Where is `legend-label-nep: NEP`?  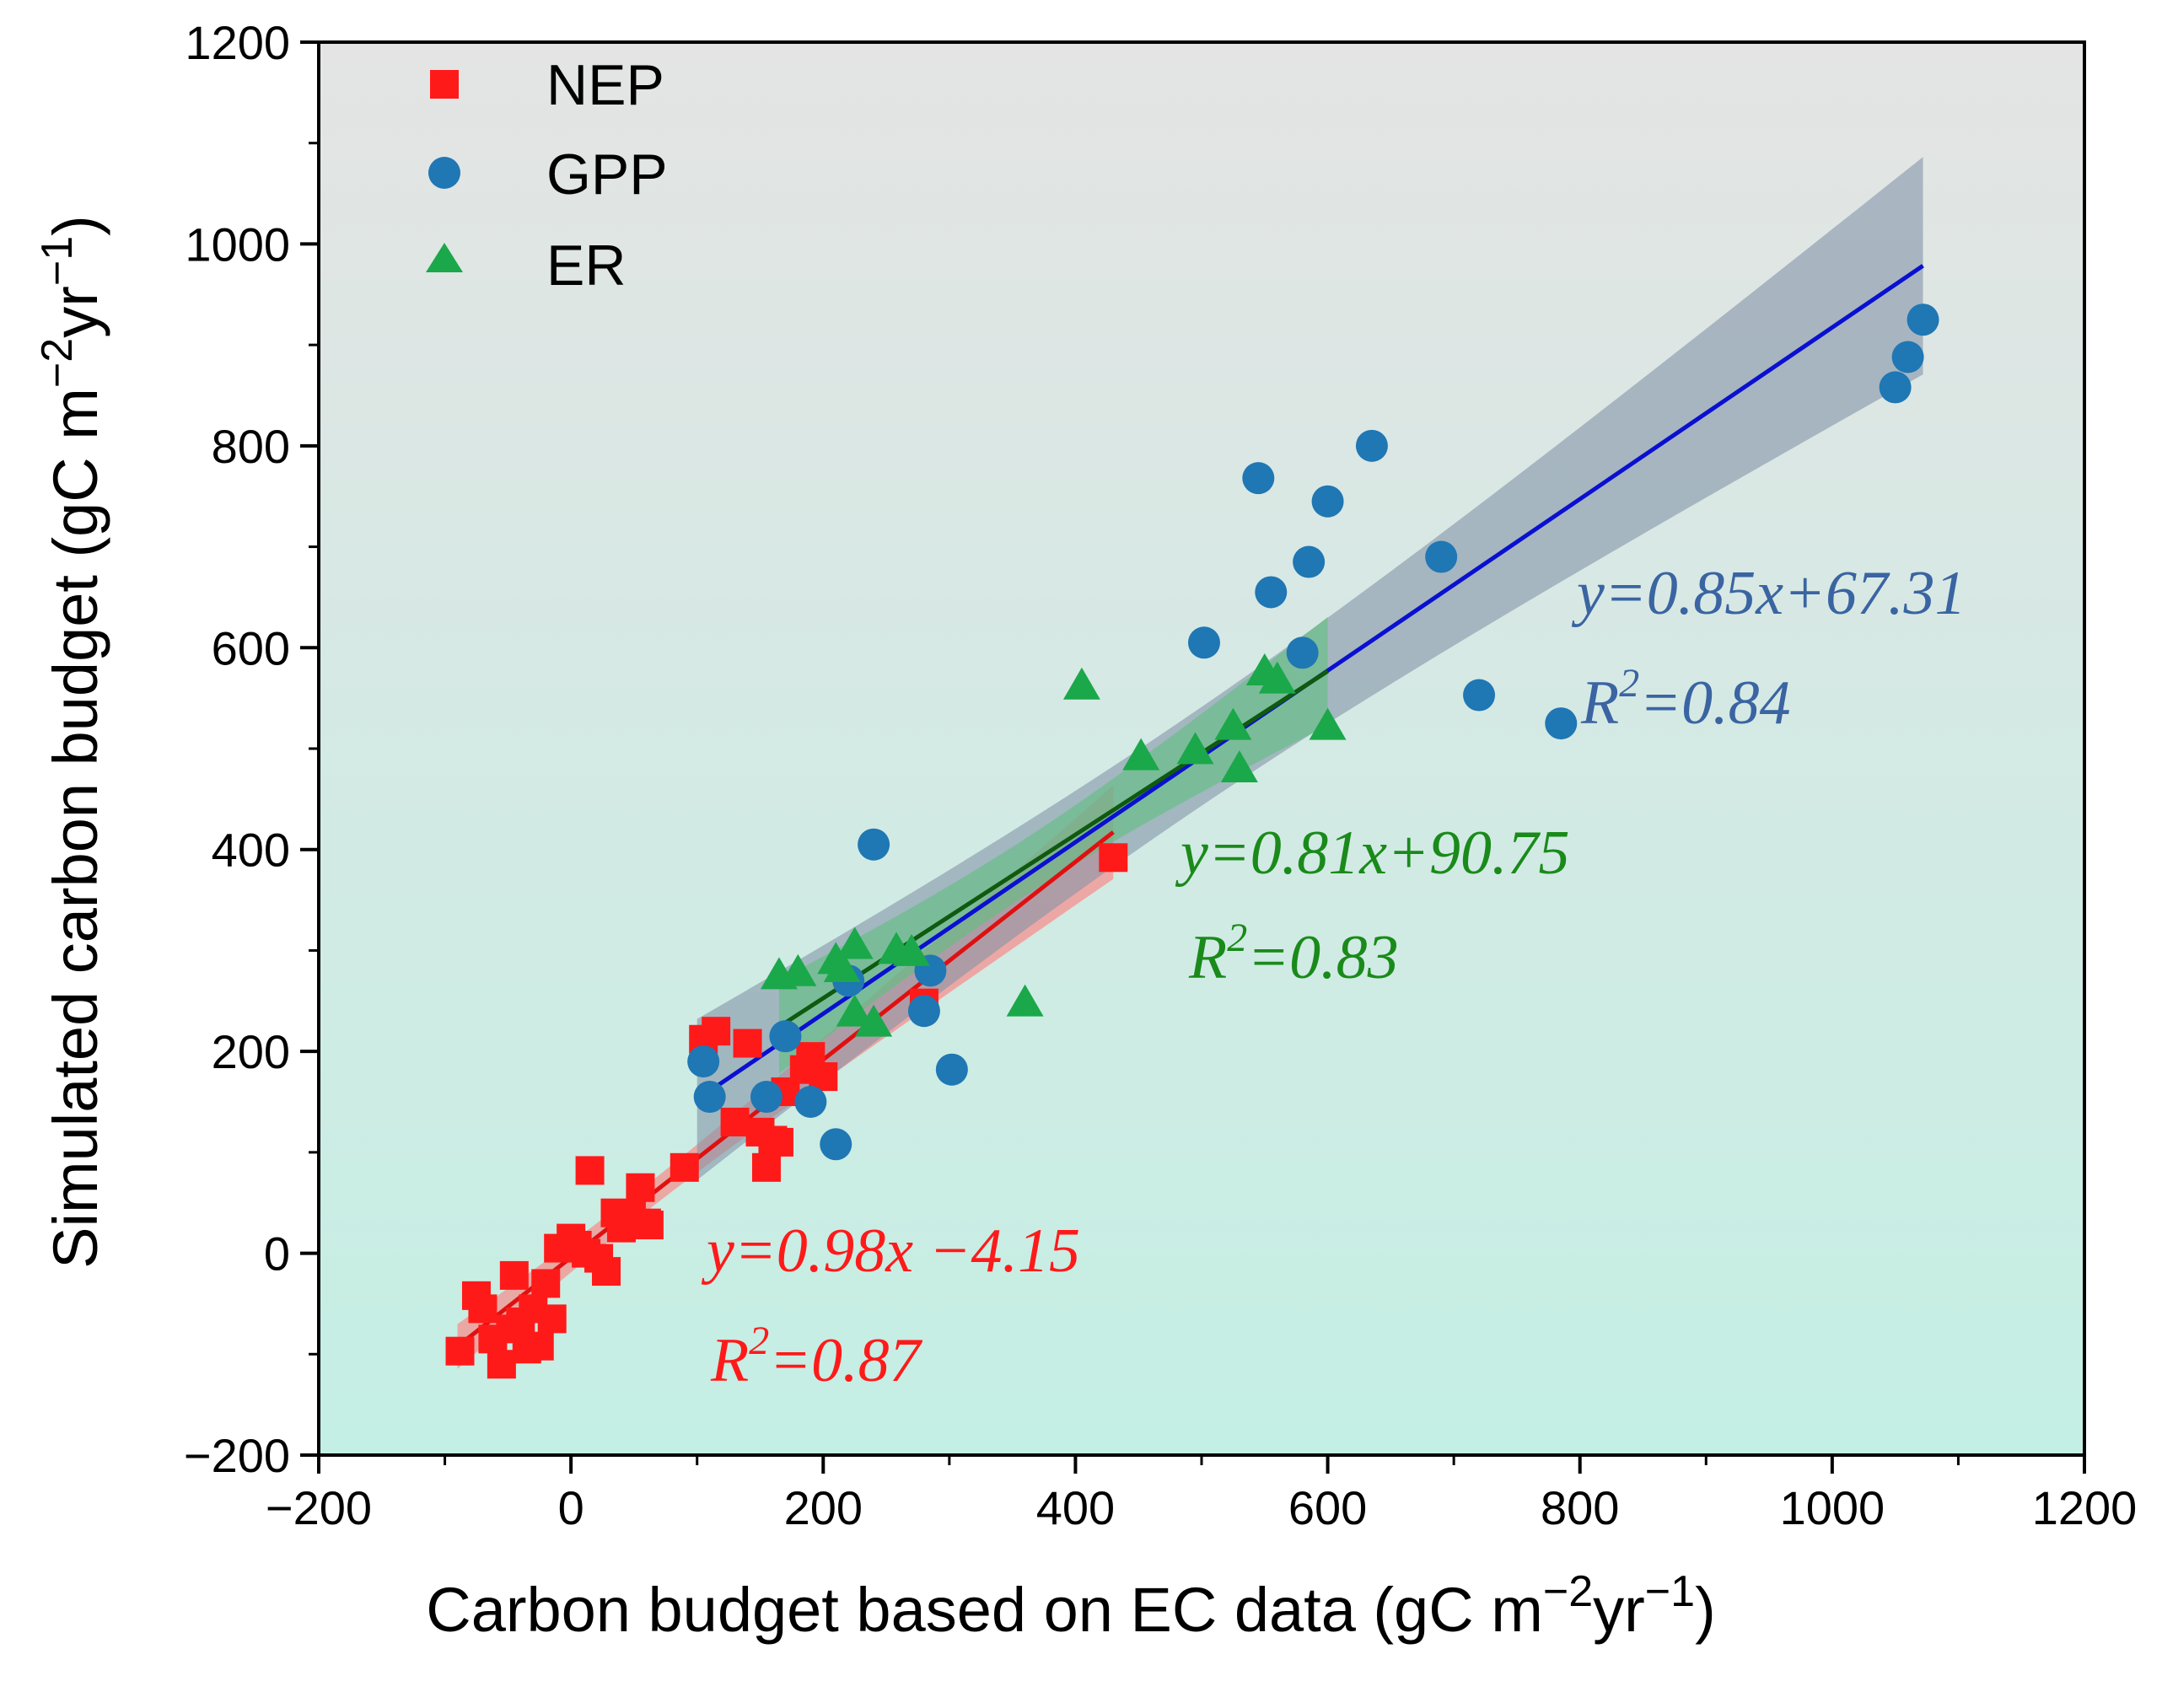
legend-label-nep: NEP is located at coordinates (605, 85).